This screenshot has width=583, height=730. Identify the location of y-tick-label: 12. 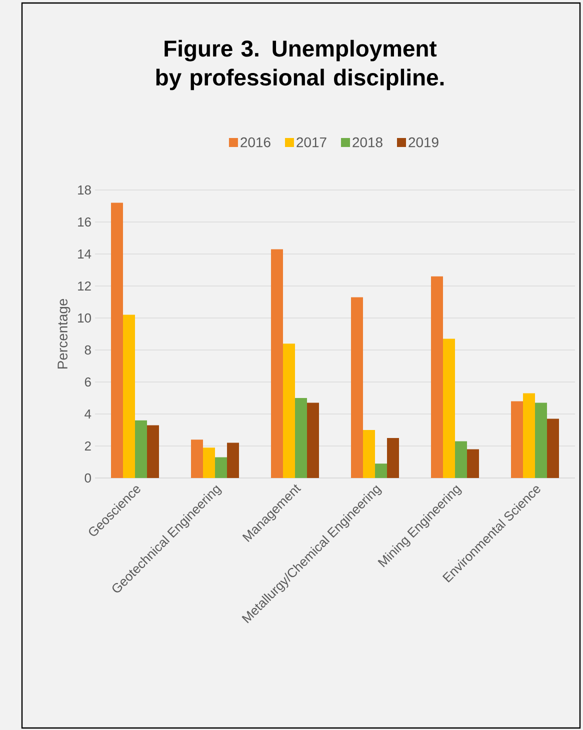
(84, 286).